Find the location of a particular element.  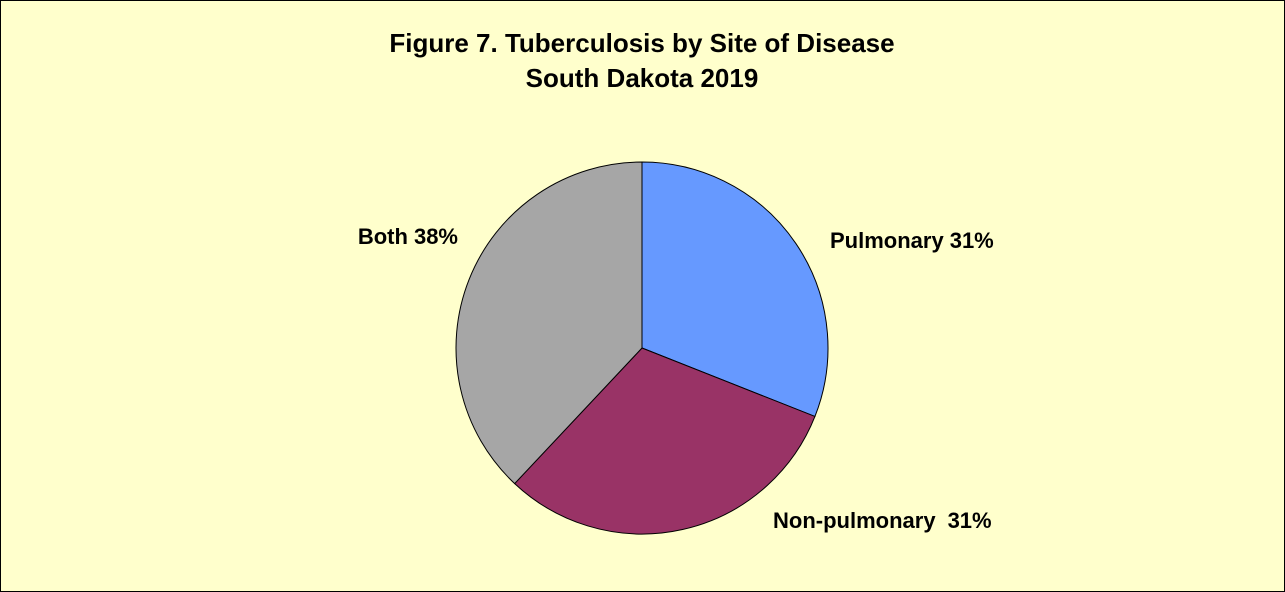

slice-category: Both is located at coordinates (383, 236).